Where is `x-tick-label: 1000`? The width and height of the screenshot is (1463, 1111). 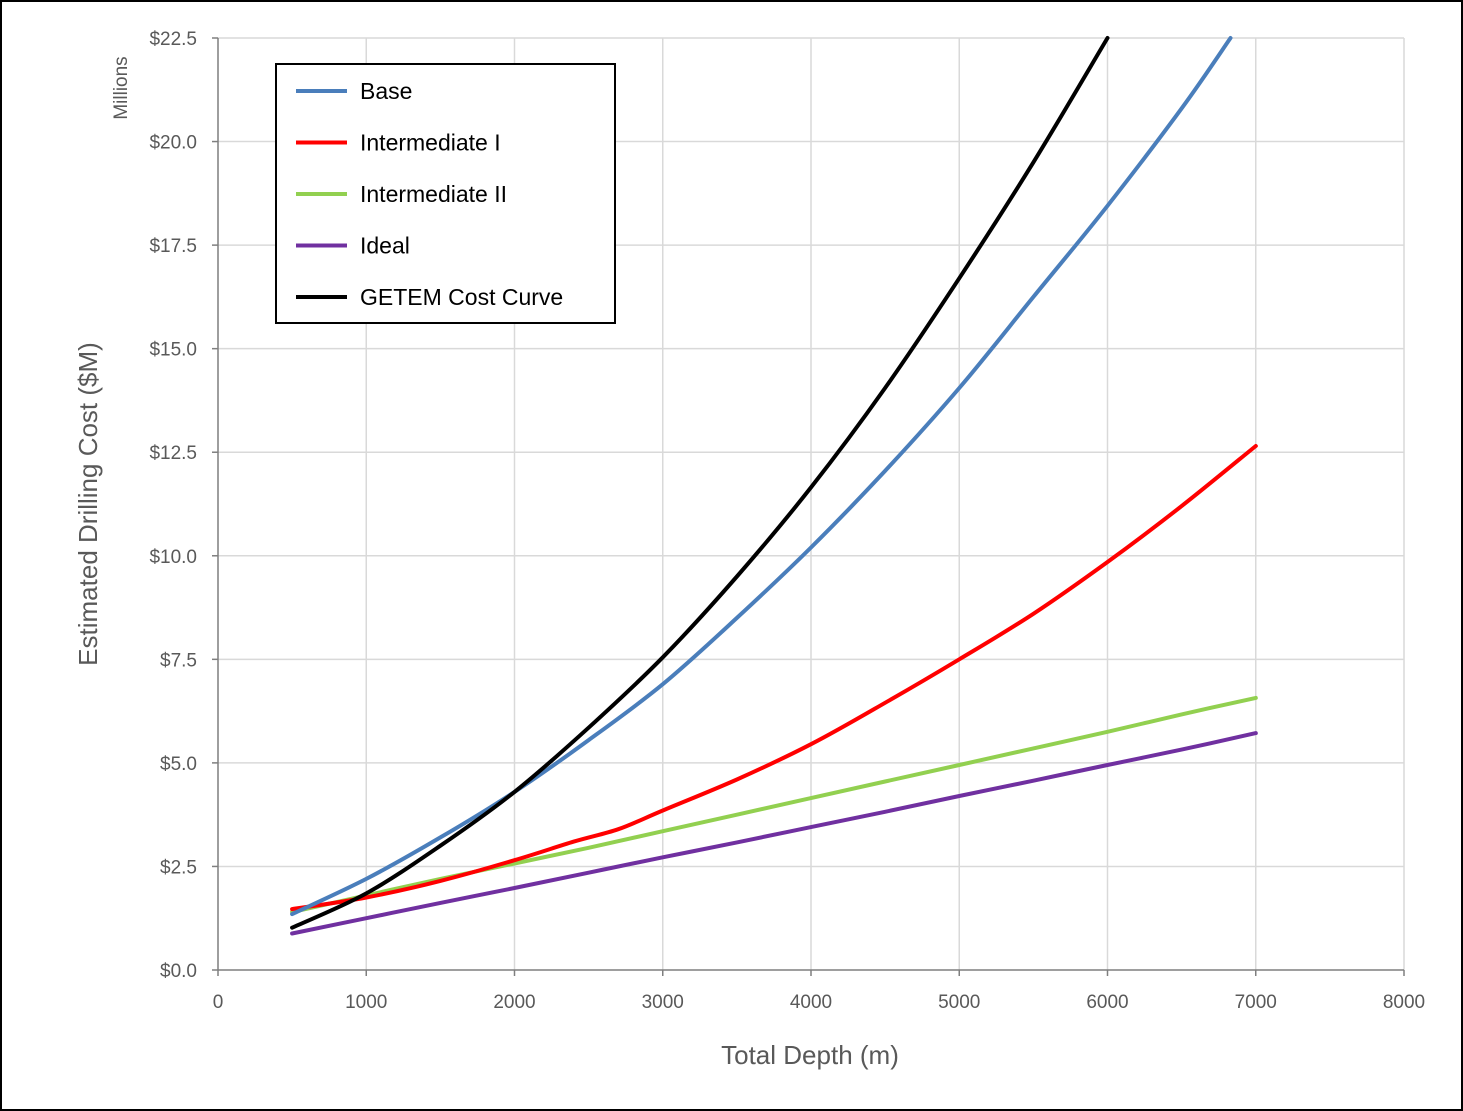 x-tick-label: 1000 is located at coordinates (366, 1002).